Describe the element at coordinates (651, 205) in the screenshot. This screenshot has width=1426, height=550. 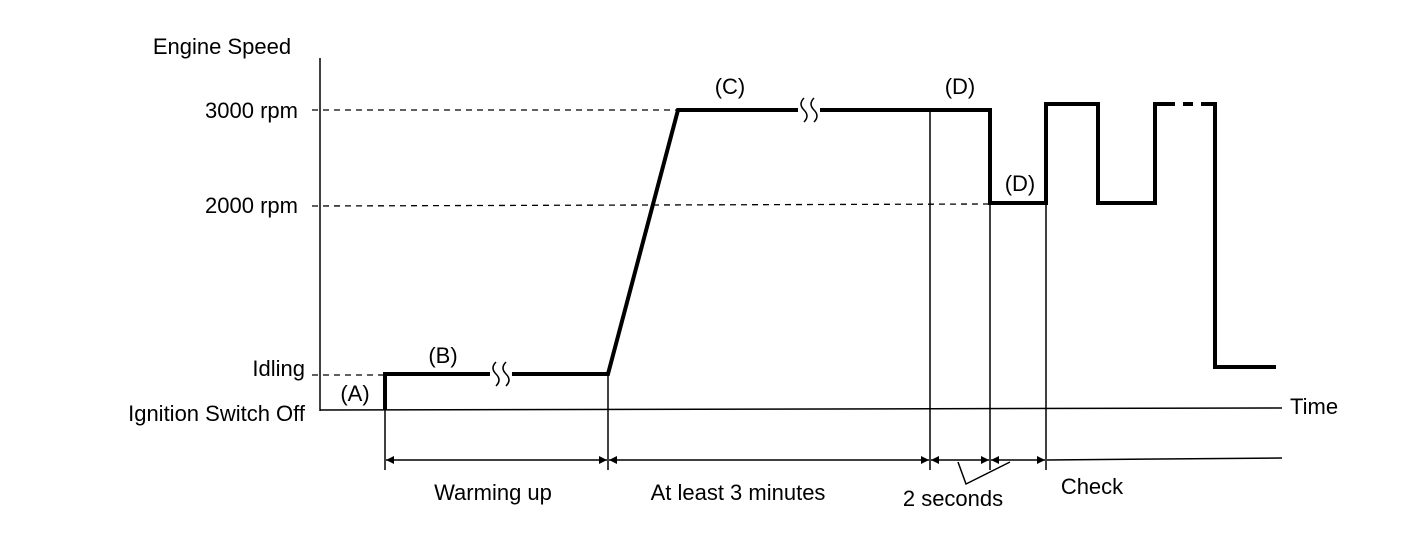
I see `level-2000` at that location.